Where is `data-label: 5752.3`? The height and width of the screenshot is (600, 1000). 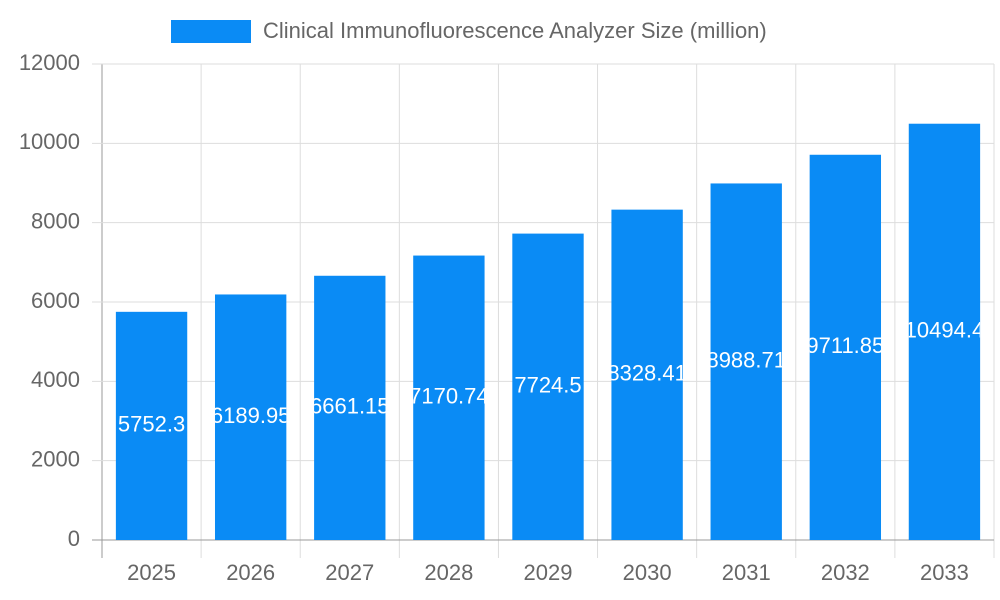
data-label: 5752.3 is located at coordinates (151, 424).